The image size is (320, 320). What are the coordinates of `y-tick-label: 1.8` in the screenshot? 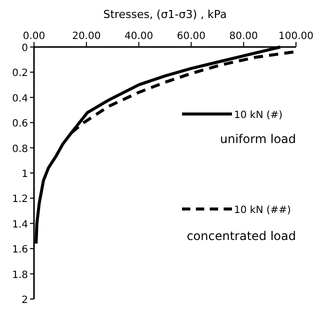 It's located at (20, 275).